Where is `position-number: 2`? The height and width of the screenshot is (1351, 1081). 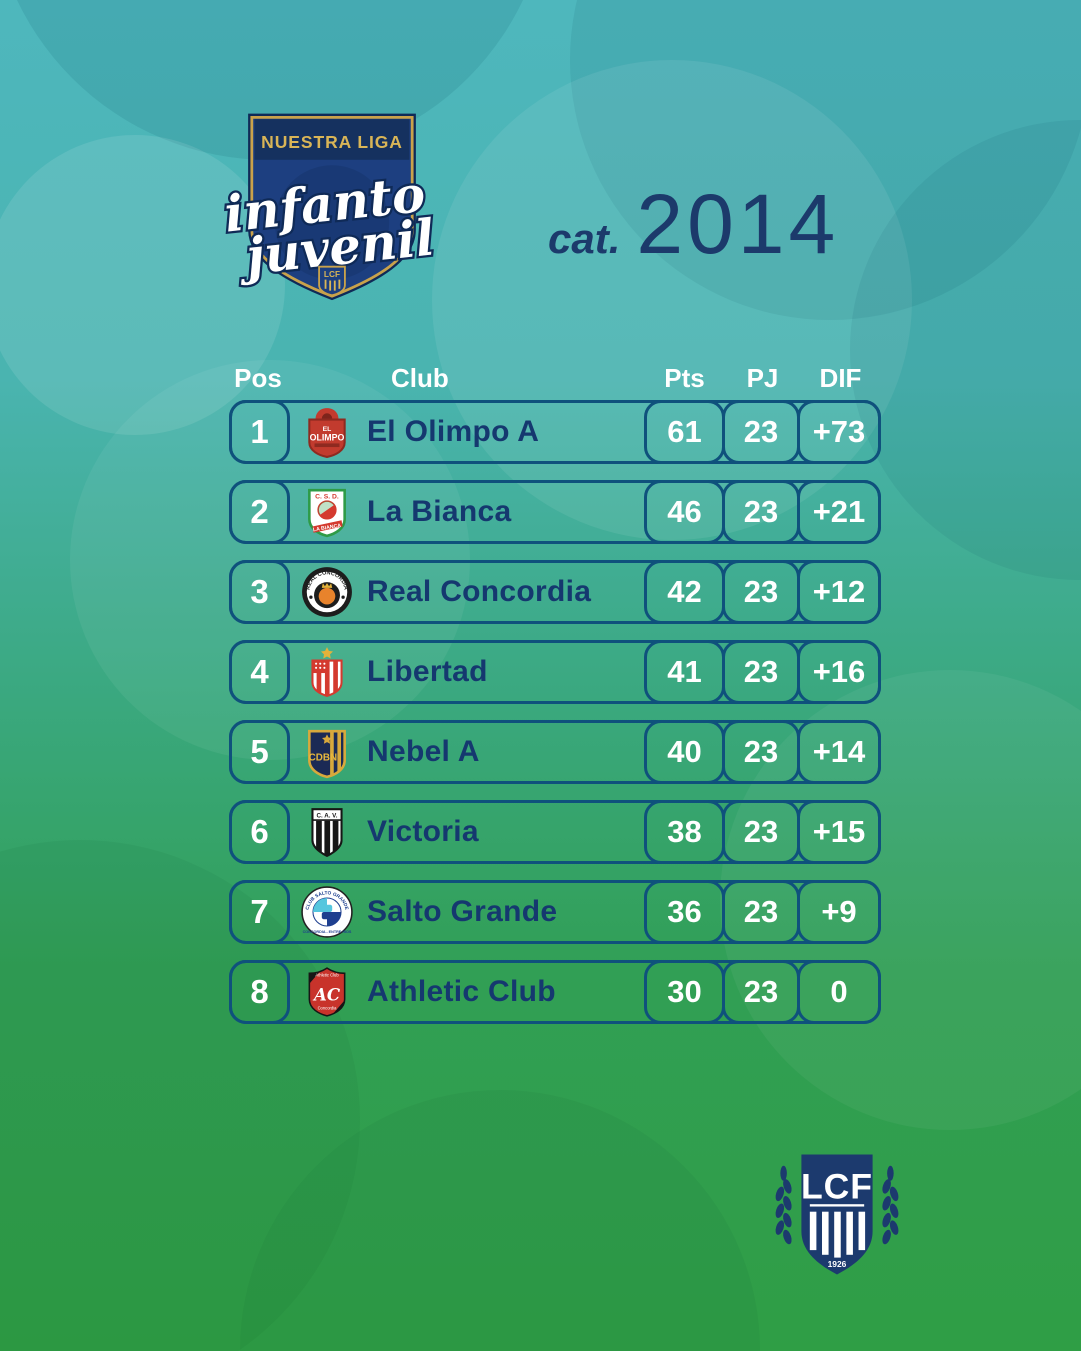 position-number: 2 is located at coordinates (259, 511).